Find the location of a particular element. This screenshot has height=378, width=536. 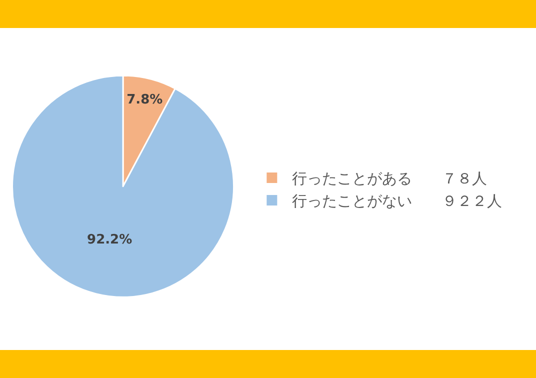

data-label: 7.8% is located at coordinates (144, 100).